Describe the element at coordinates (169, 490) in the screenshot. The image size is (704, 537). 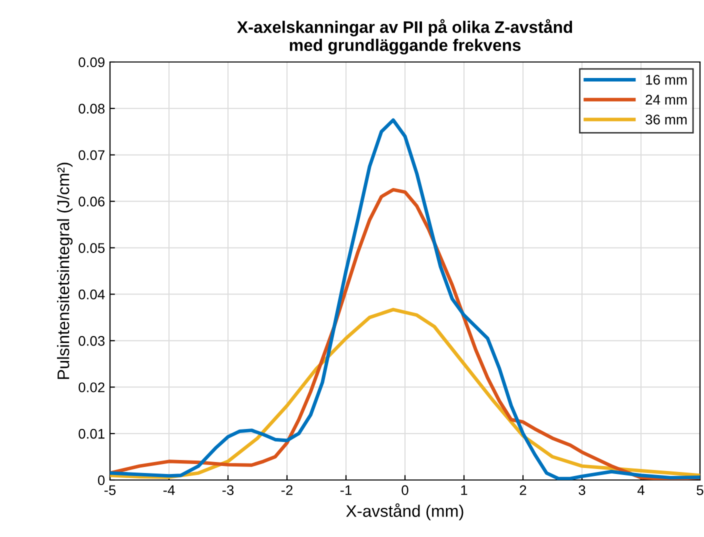
I see `x-tick-label: -4` at that location.